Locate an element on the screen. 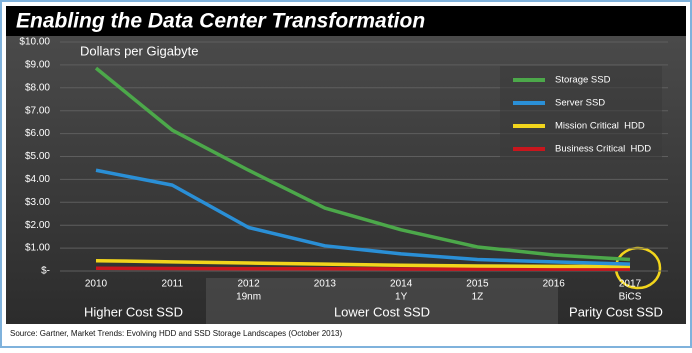 This screenshot has height=353, width=692. y-tick-label: $1.00 is located at coordinates (37, 248).